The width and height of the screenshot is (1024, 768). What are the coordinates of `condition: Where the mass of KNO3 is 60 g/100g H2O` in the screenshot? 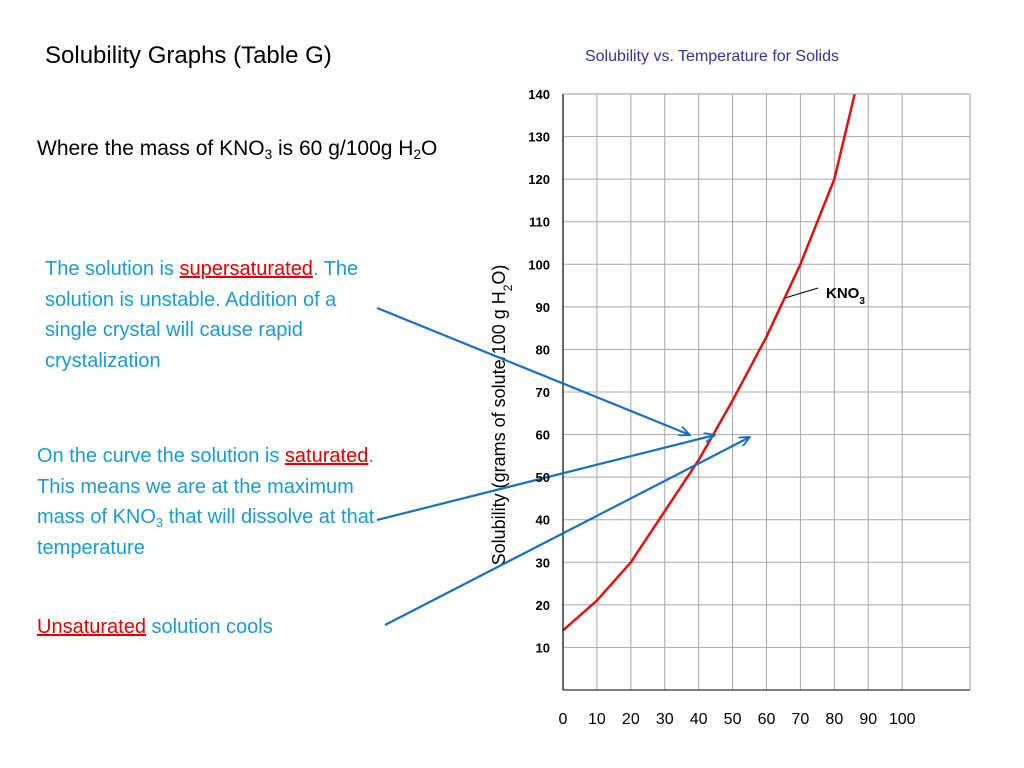 It's located at (237, 149).